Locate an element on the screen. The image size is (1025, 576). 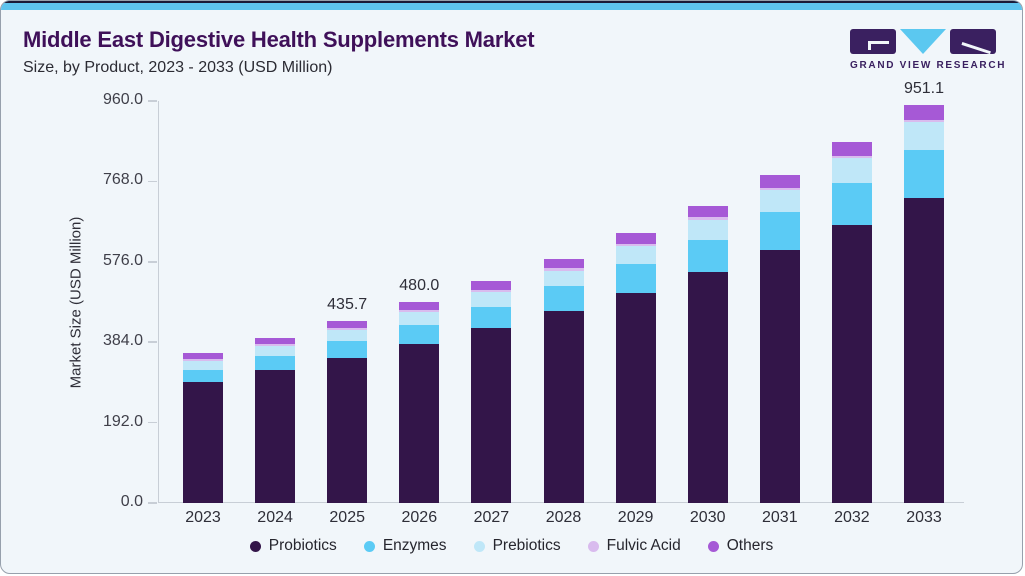
logo-g-mark-icon is located at coordinates (873, 41).